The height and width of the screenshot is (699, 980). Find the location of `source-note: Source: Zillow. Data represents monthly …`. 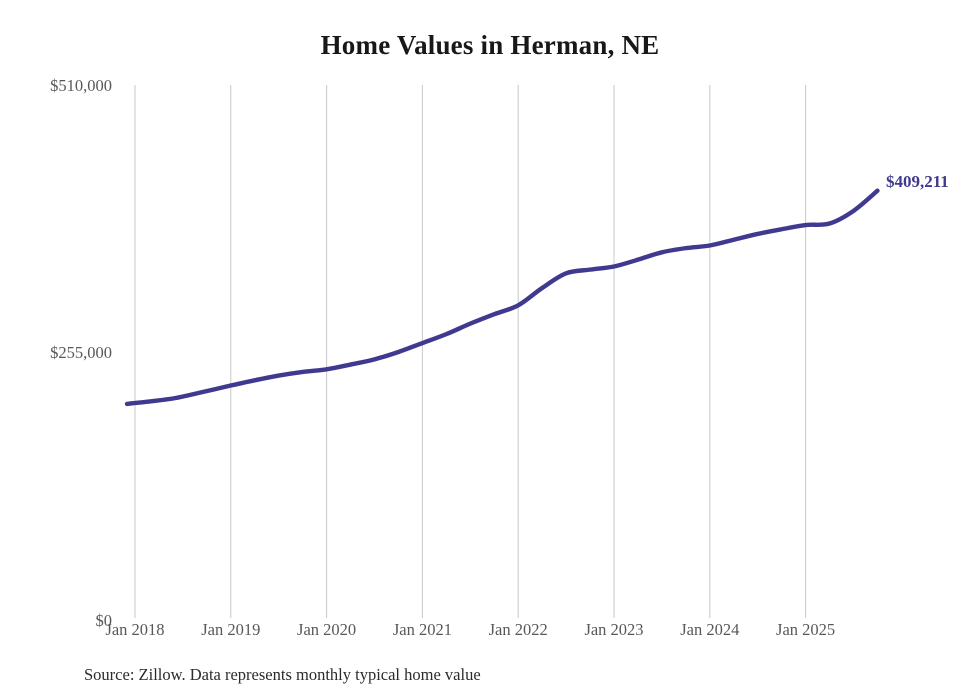

source-note: Source: Zillow. Data represents monthly … is located at coordinates (282, 674).